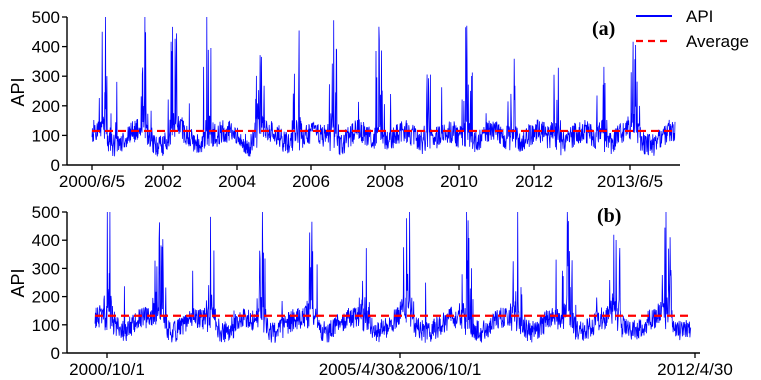 Image resolution: width=761 pixels, height=380 pixels. What do you see at coordinates (18, 91) in the screenshot?
I see `panel-a-y-axis-label: API` at bounding box center [18, 91].